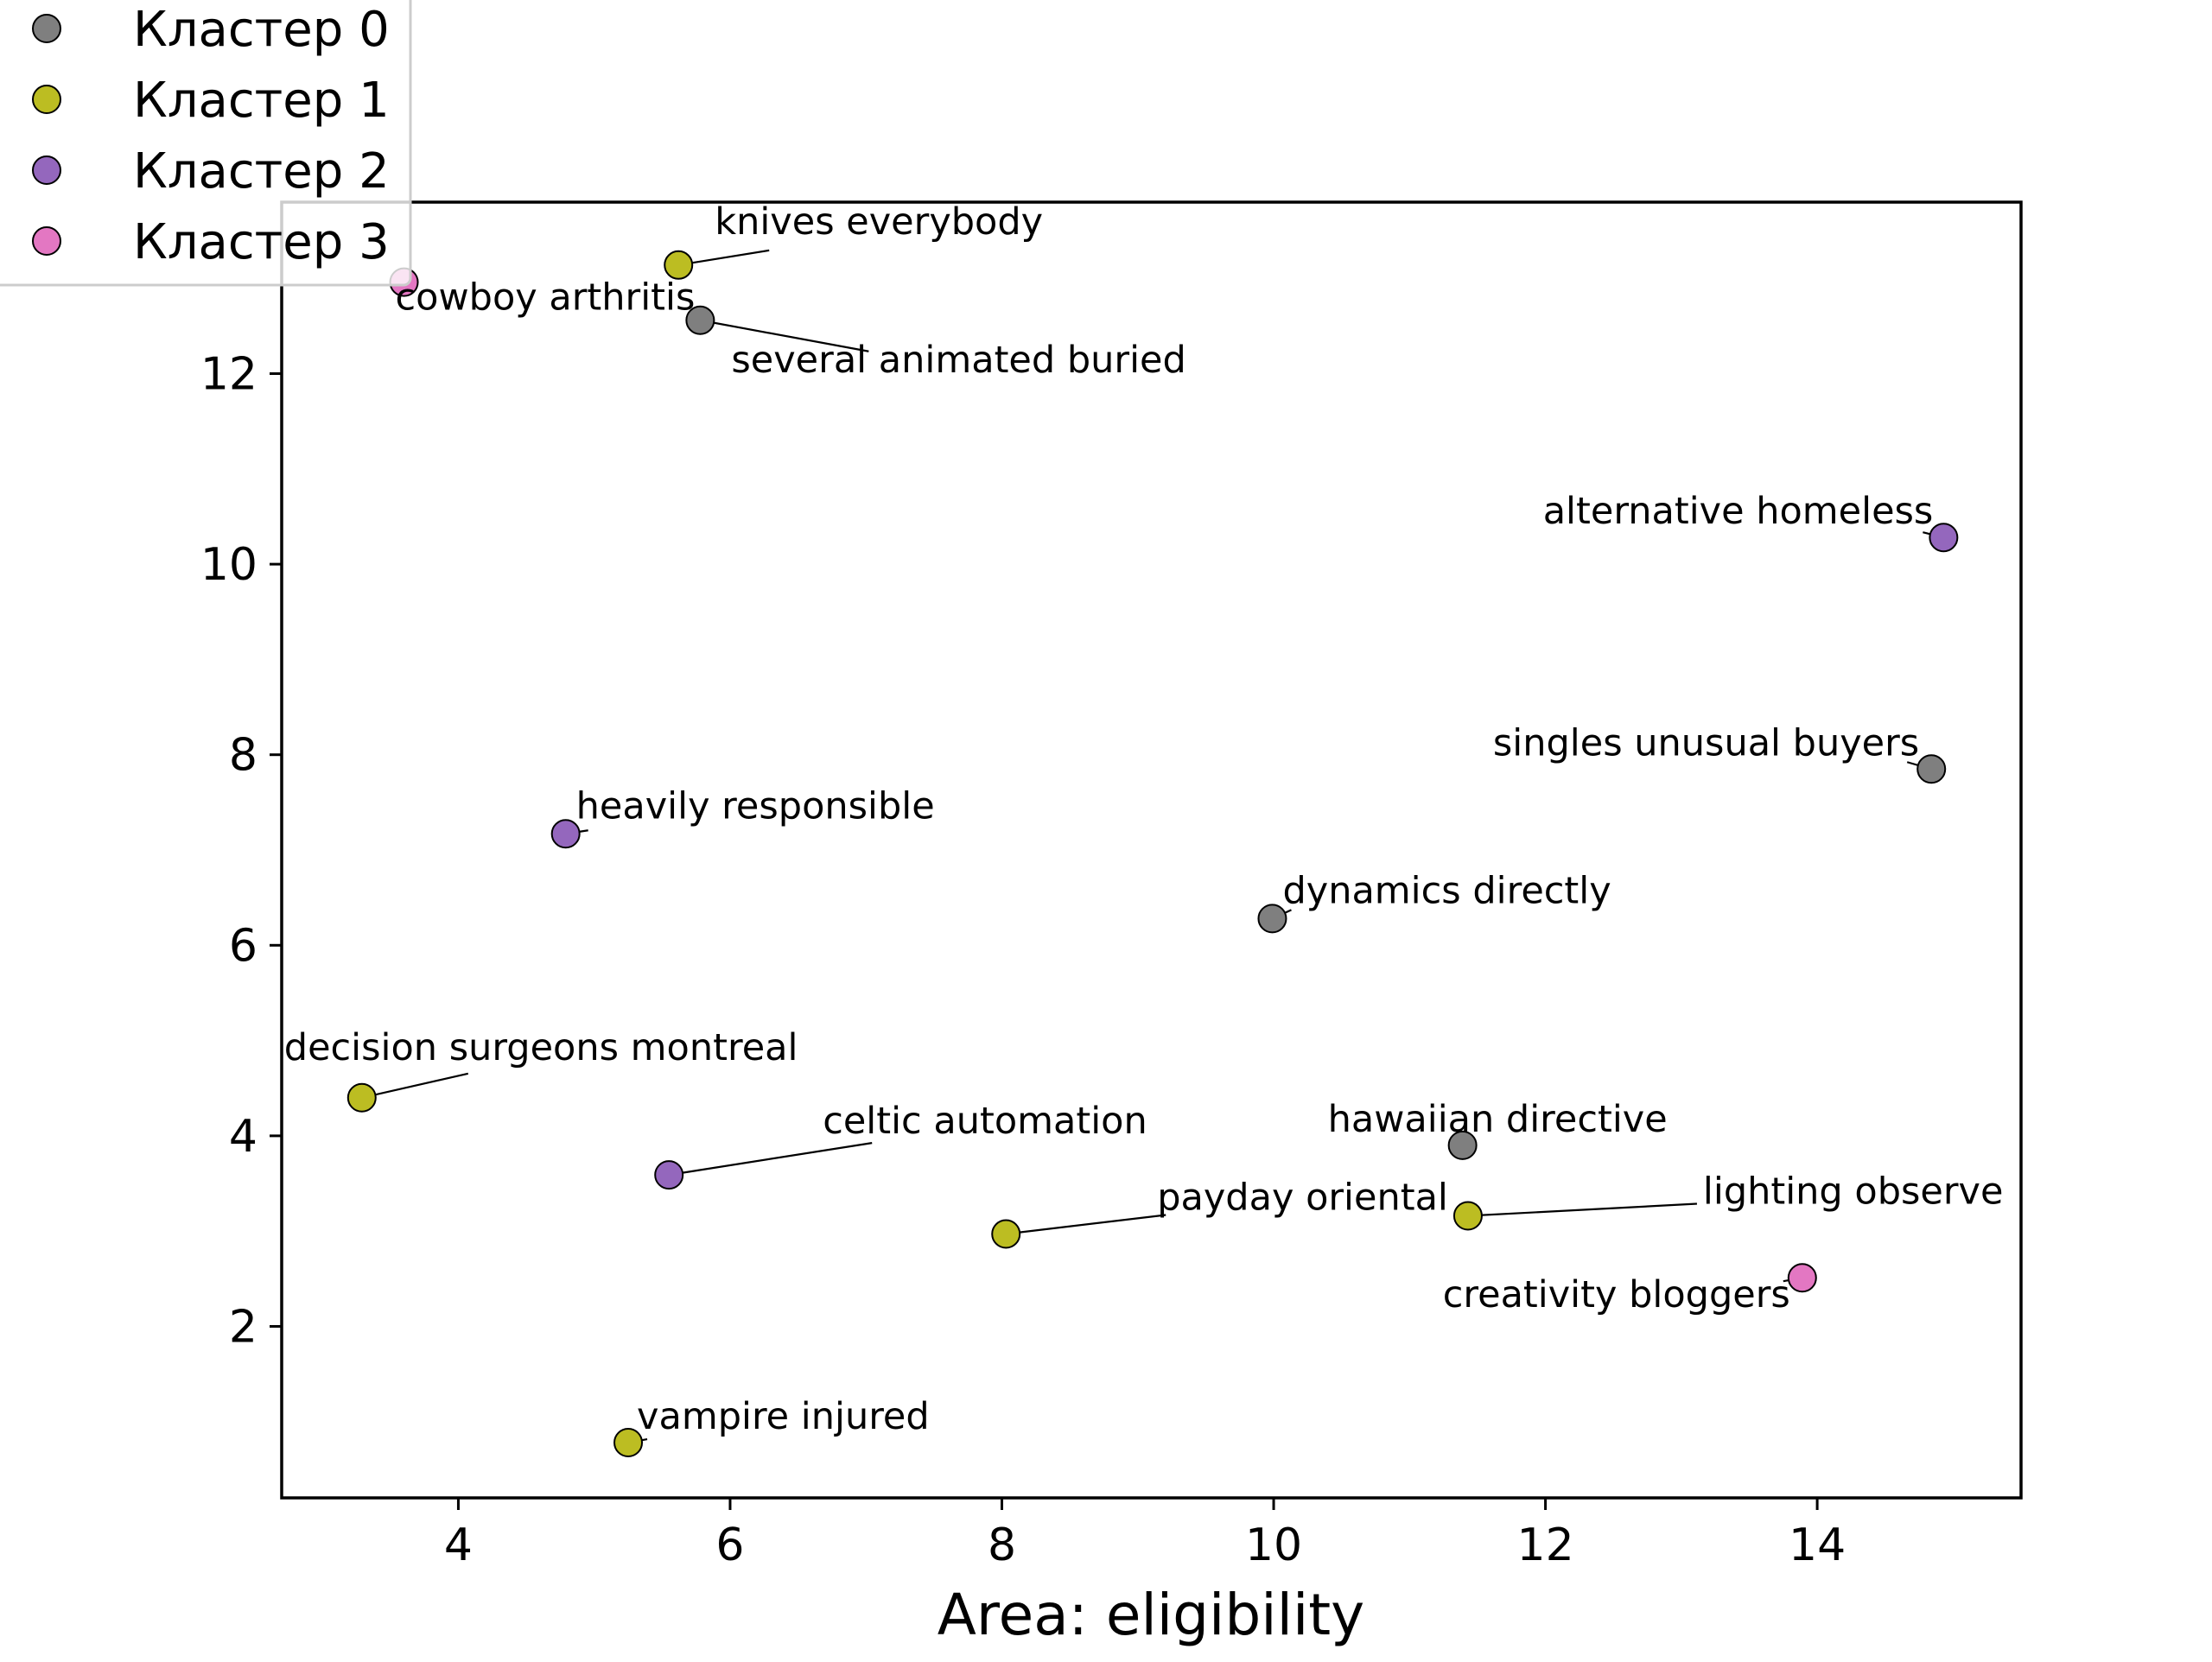  I want to click on point-label: payday oriental, so click(1302, 1197).